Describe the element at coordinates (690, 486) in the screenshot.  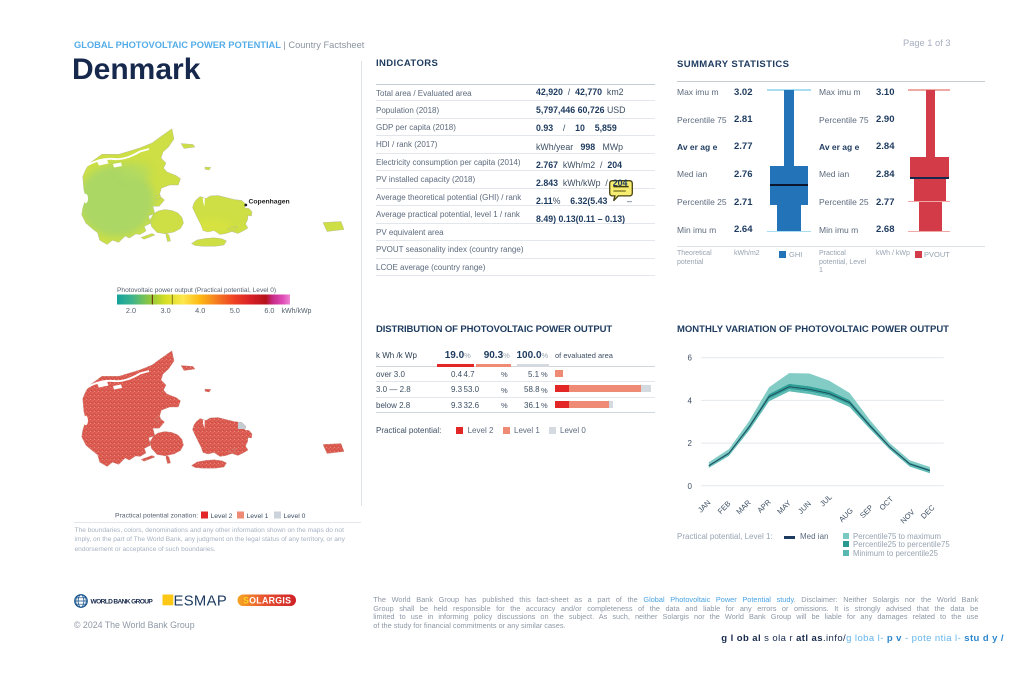
I see `svg-text: 0` at that location.